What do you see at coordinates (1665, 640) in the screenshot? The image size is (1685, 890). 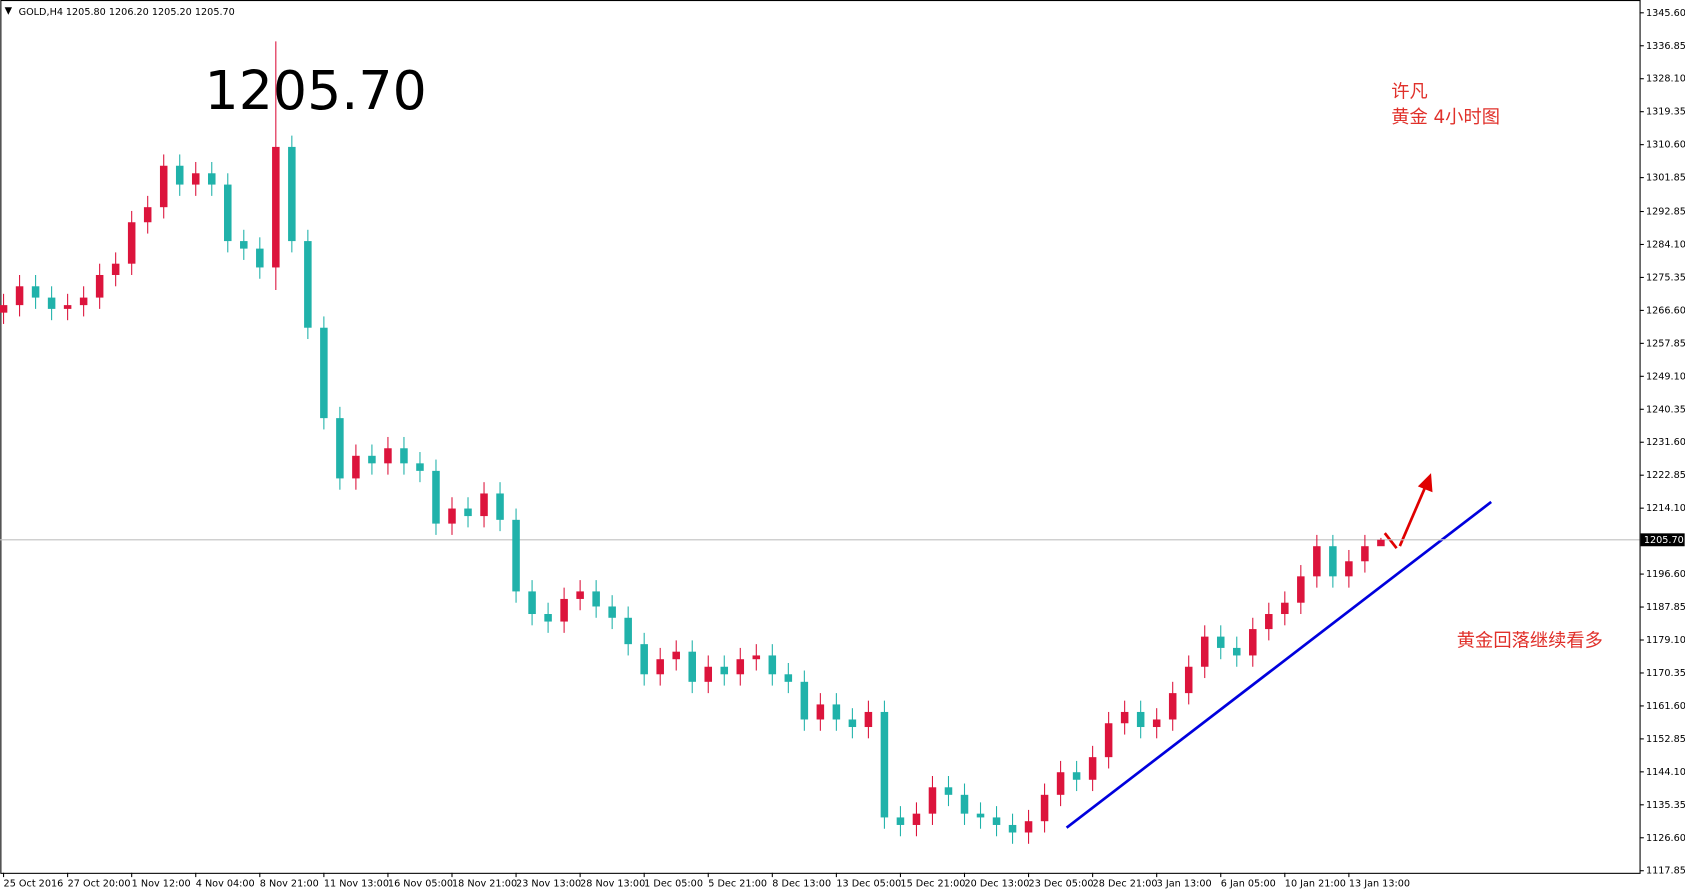 I see `y-tick-label: 1179.10` at bounding box center [1665, 640].